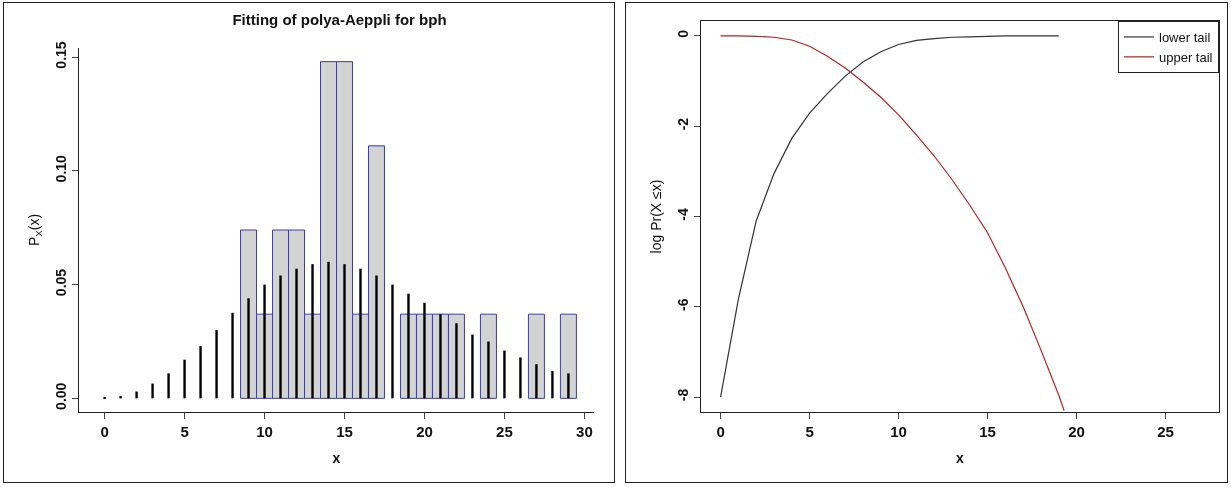  I want to click on y-tick-label: 0.15, so click(61, 55).